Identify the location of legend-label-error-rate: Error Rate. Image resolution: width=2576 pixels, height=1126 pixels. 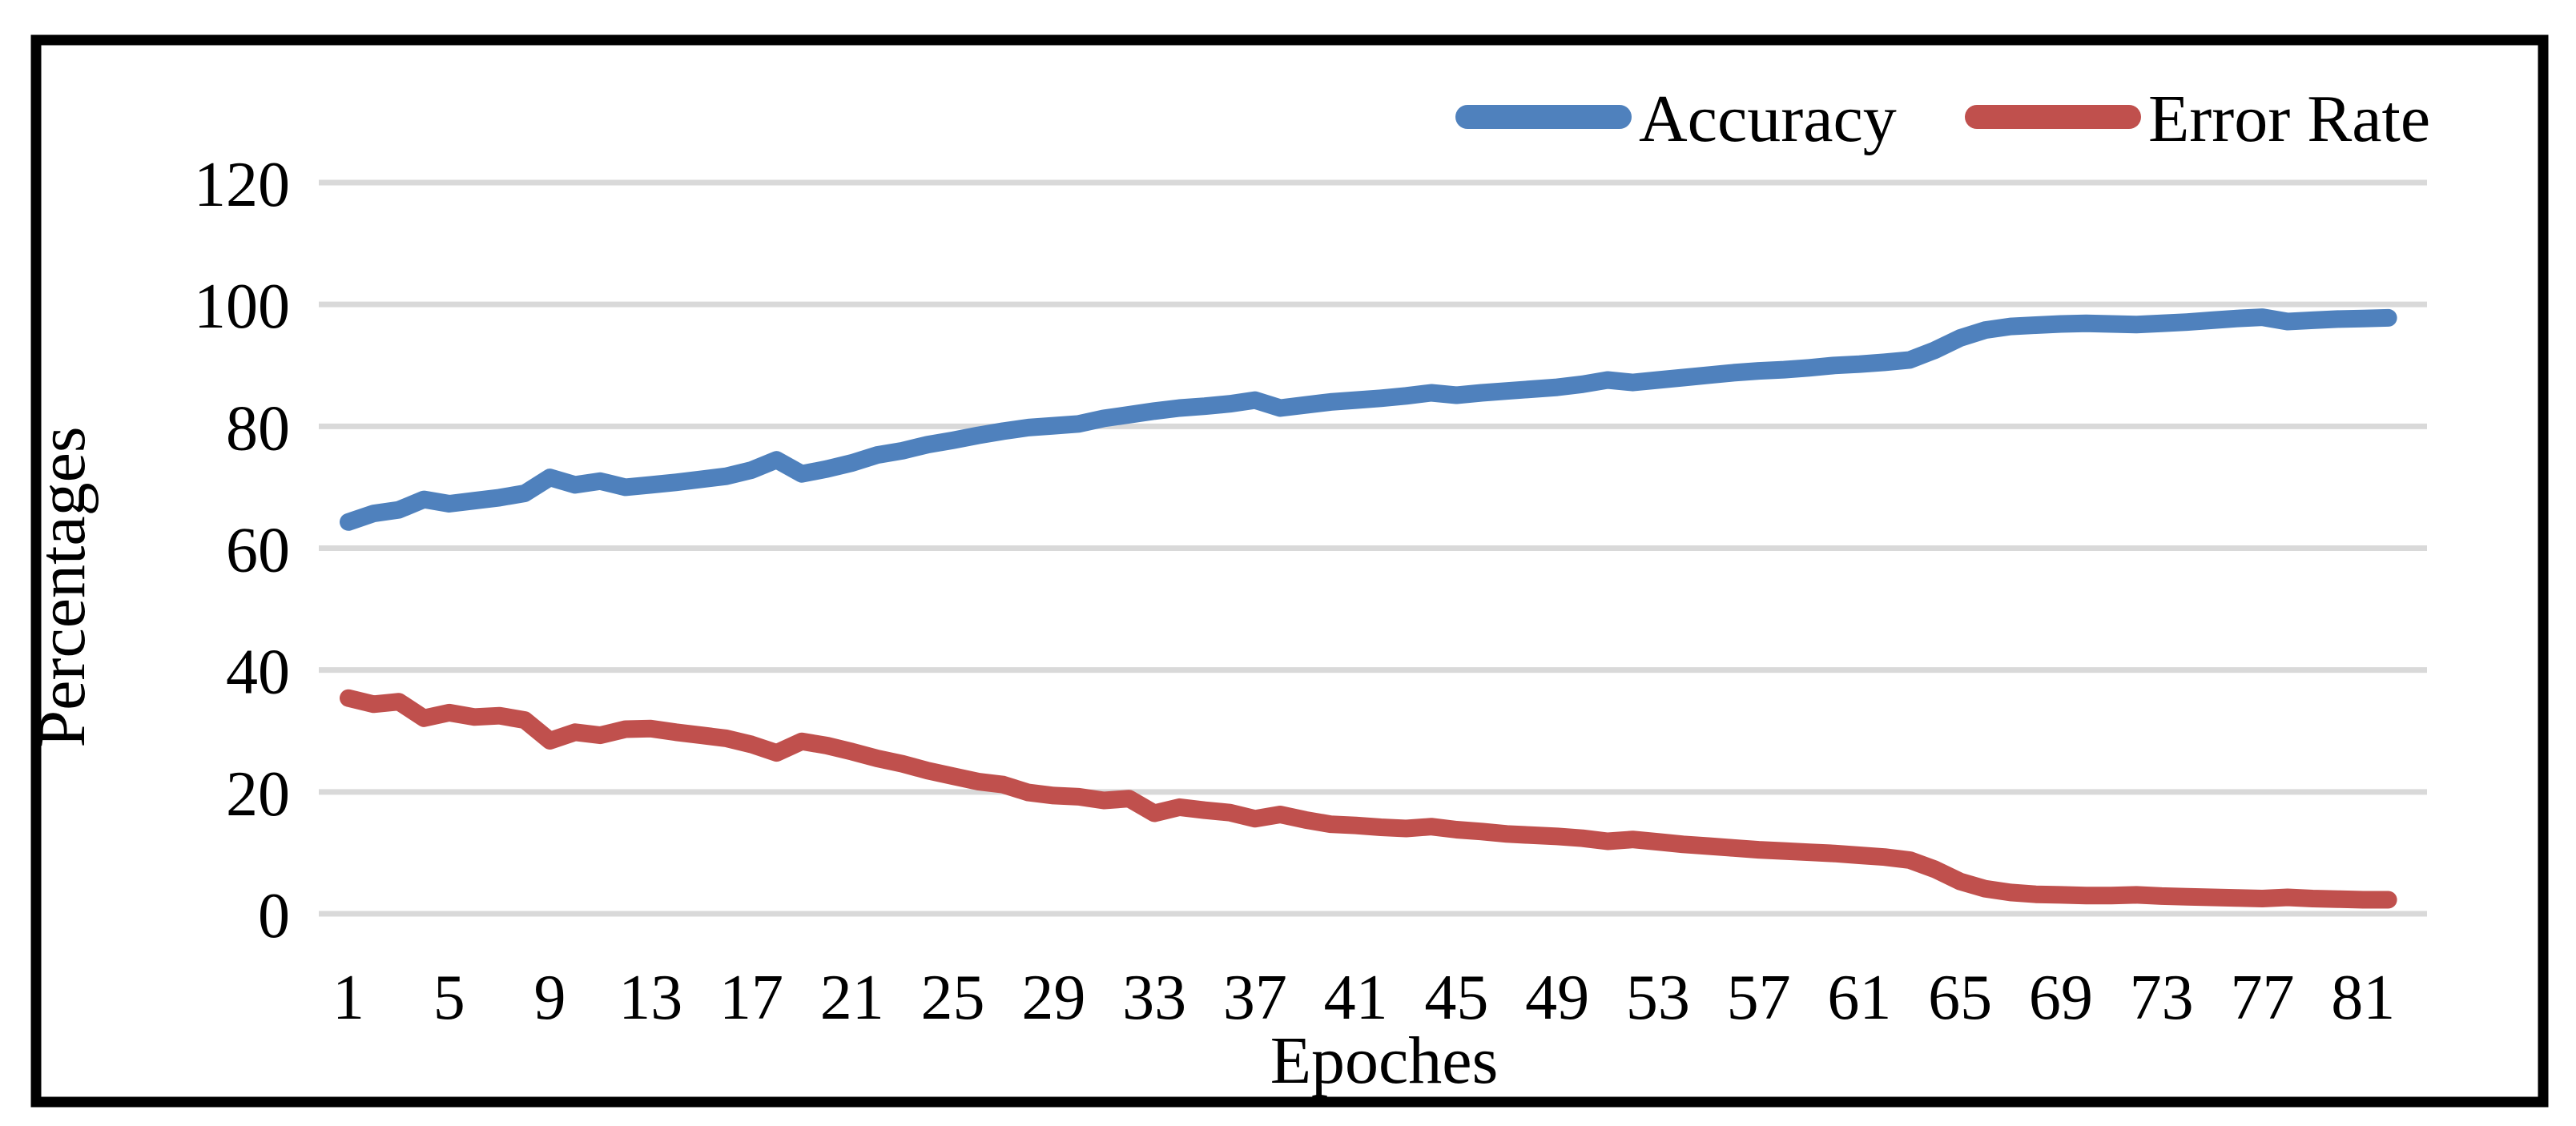
(2289, 119).